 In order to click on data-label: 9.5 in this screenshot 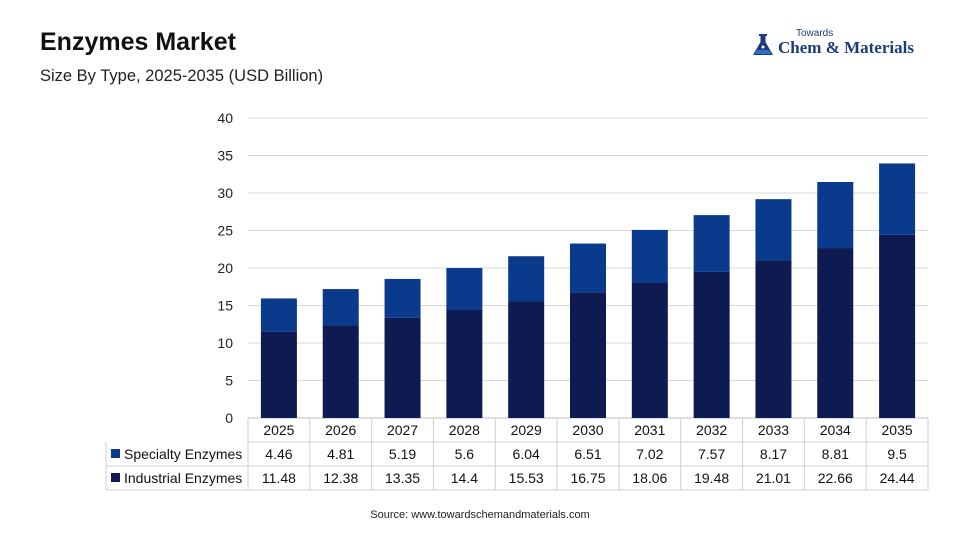, I will do `click(897, 454)`.